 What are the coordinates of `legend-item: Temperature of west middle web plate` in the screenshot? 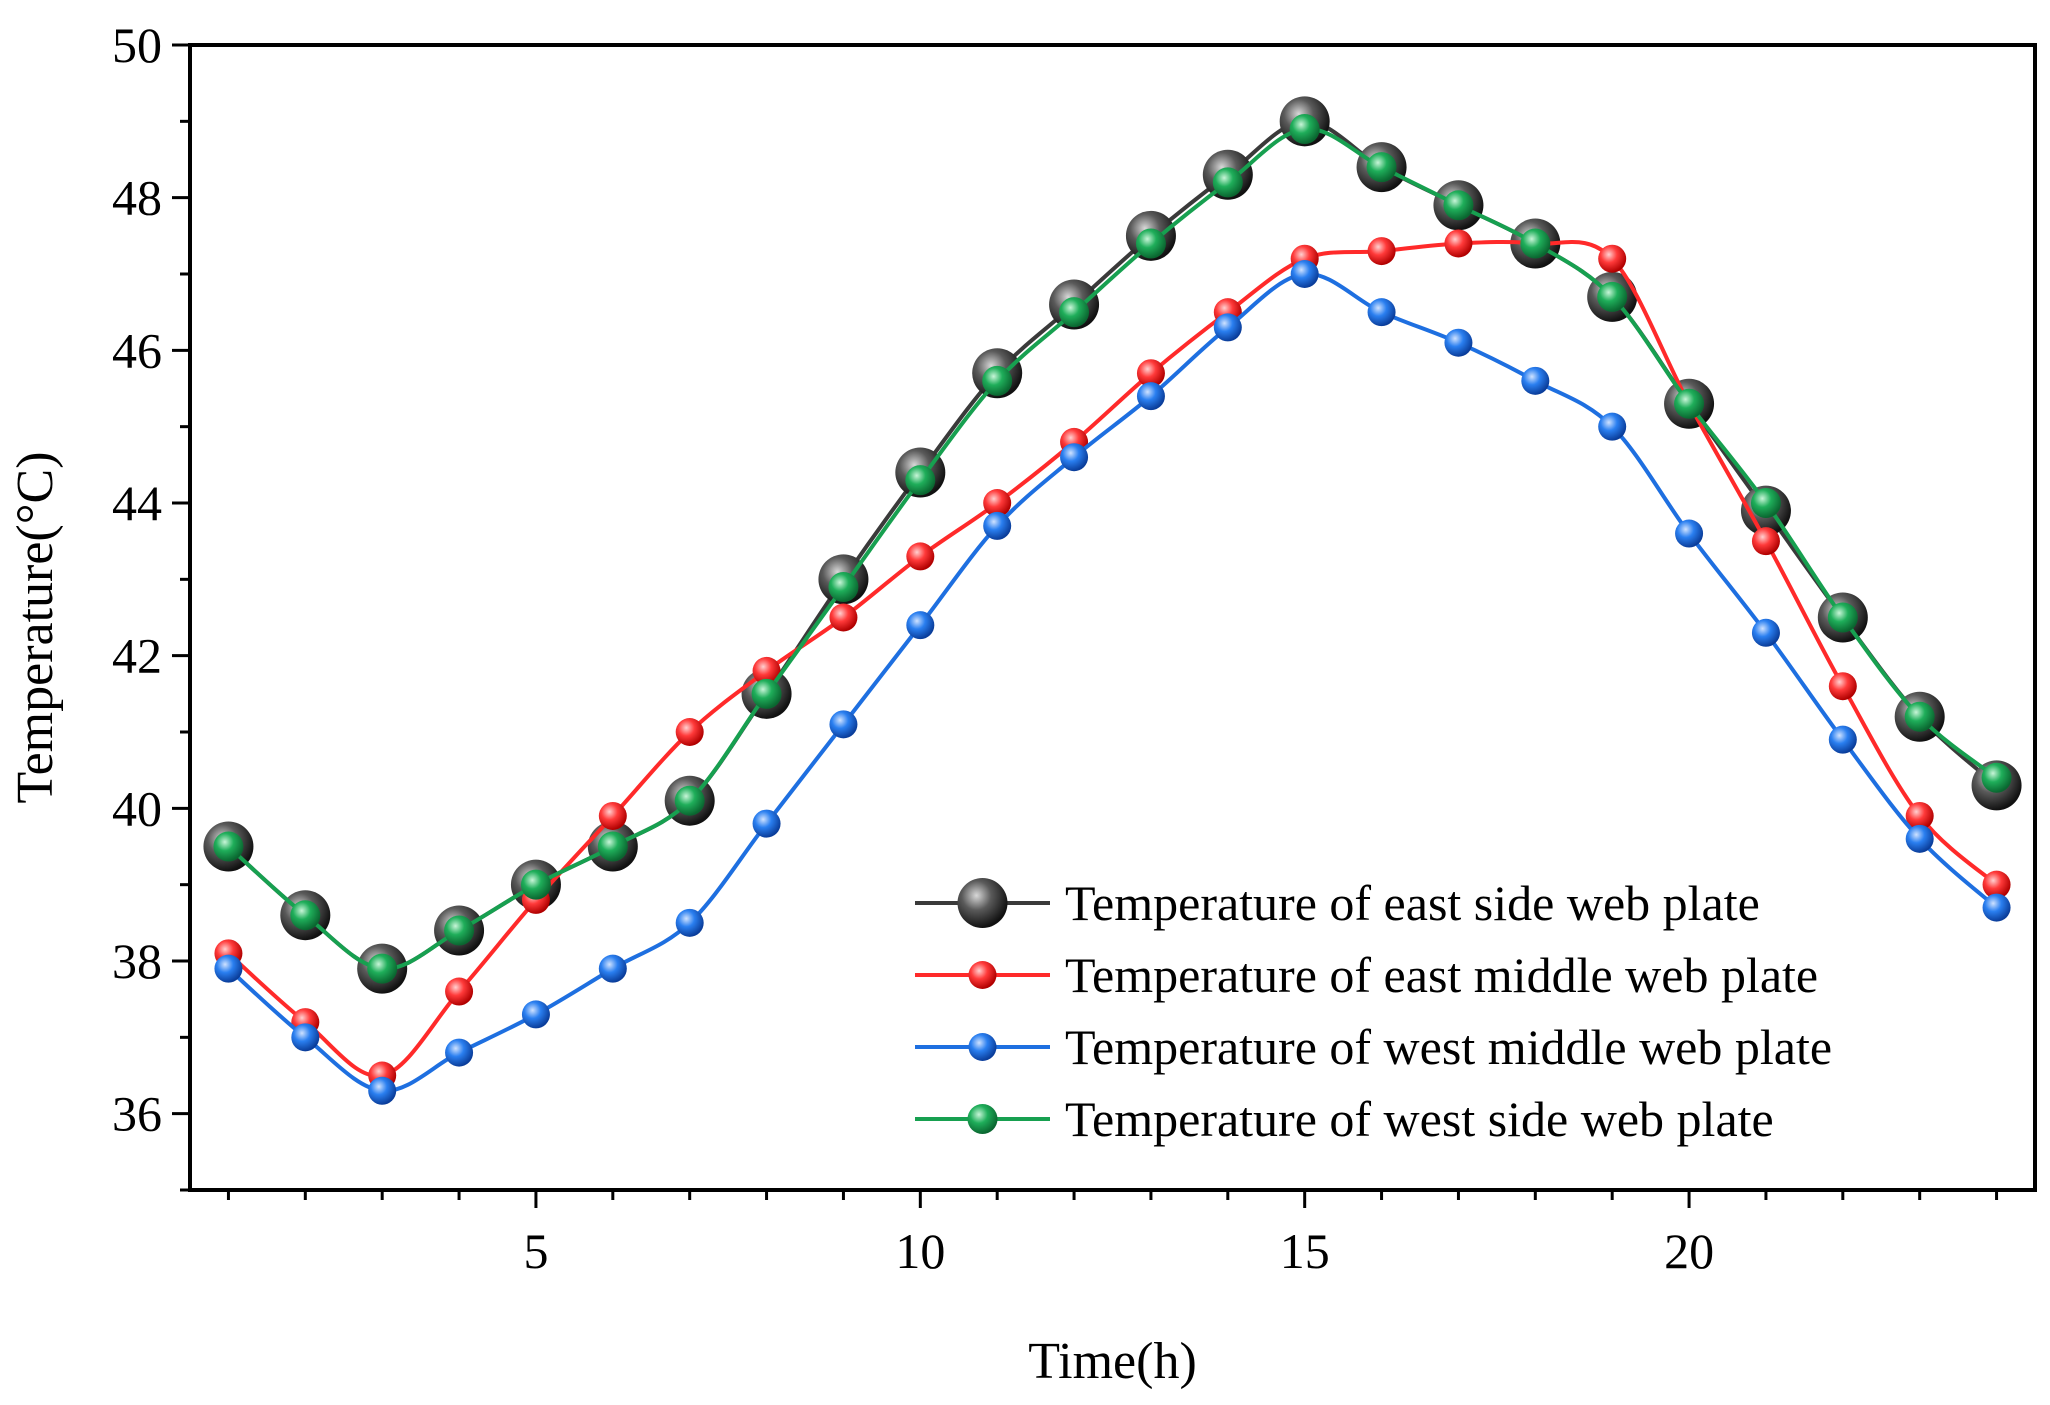 It's located at (1373, 1047).